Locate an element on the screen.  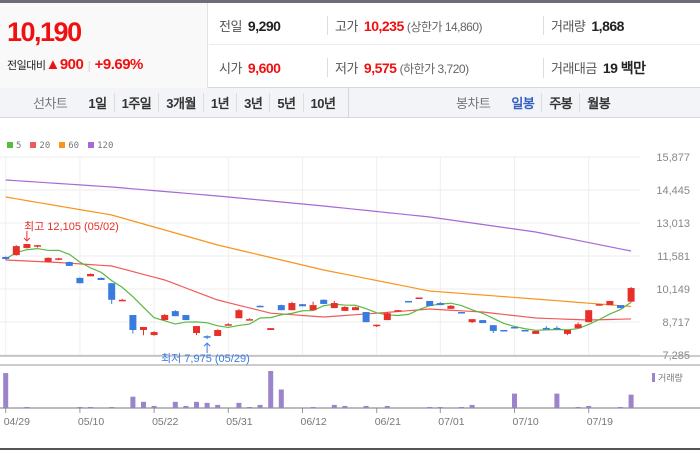
price-change: 전일대비▲900 | +9.69% is located at coordinates (75, 64).